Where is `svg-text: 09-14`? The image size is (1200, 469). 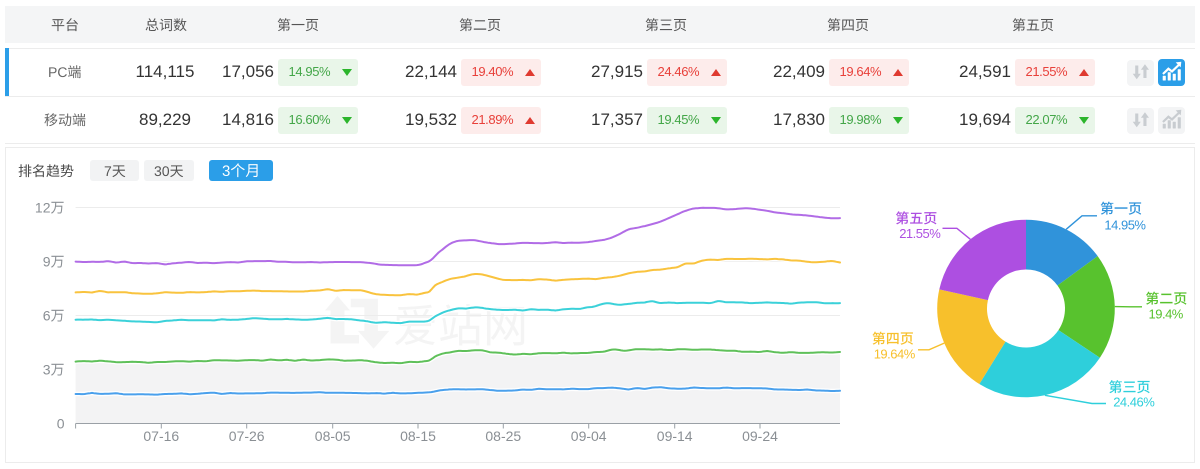
svg-text: 09-14 is located at coordinates (675, 436).